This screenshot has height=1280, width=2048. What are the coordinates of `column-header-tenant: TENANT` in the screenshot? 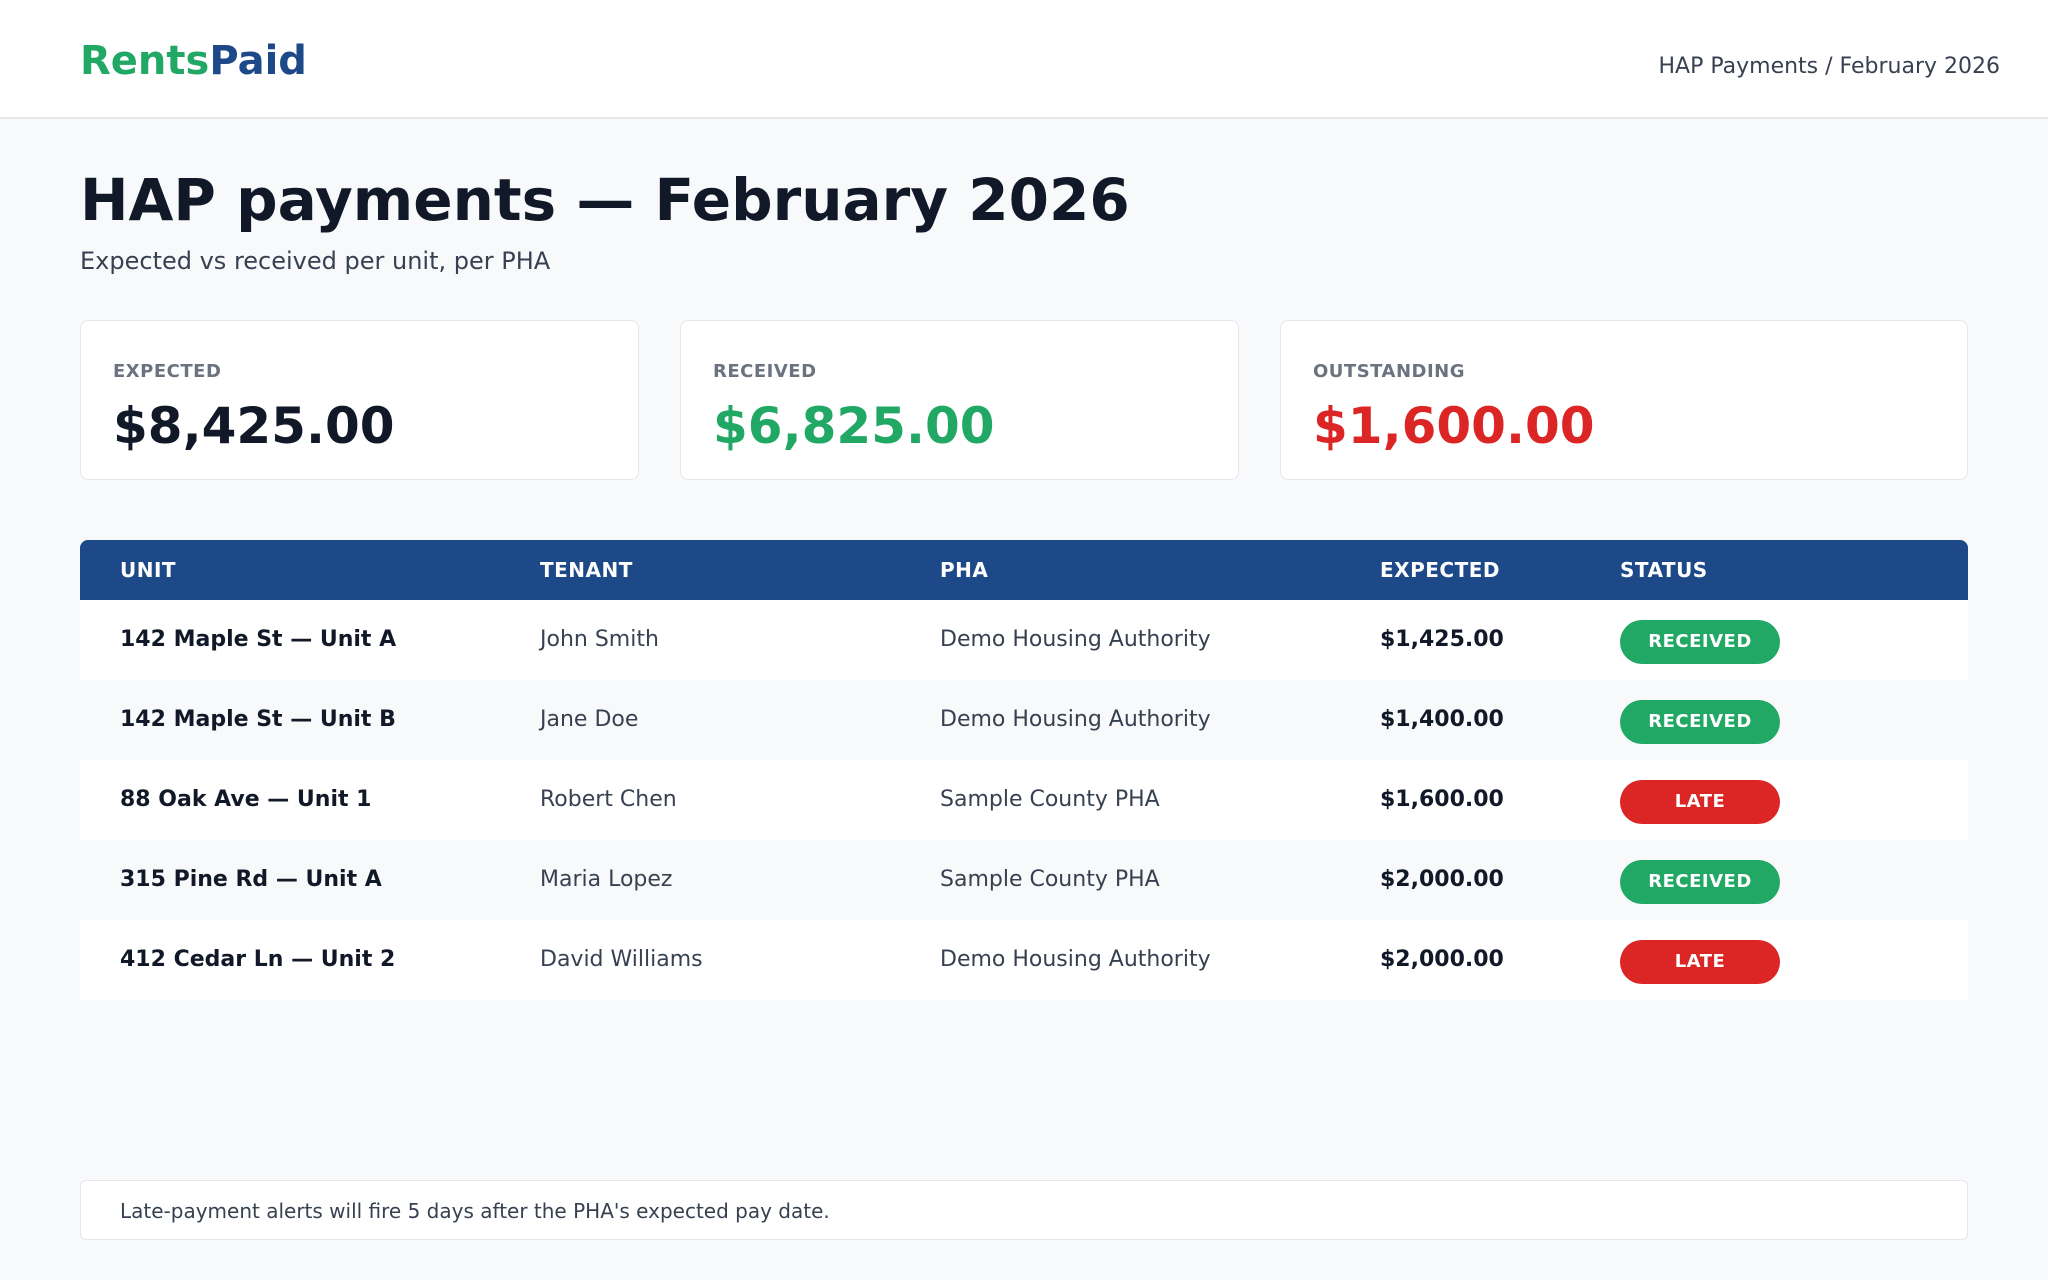 It's located at (586, 570).